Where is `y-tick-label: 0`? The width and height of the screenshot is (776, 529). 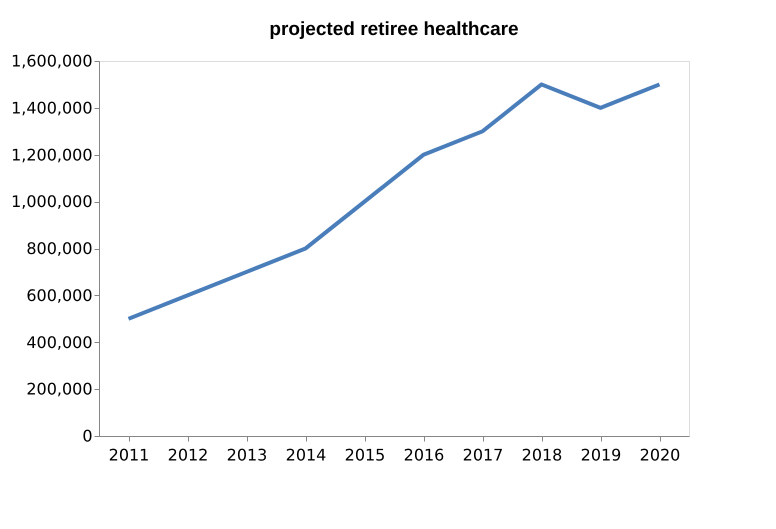
y-tick-label: 0 is located at coordinates (87, 436).